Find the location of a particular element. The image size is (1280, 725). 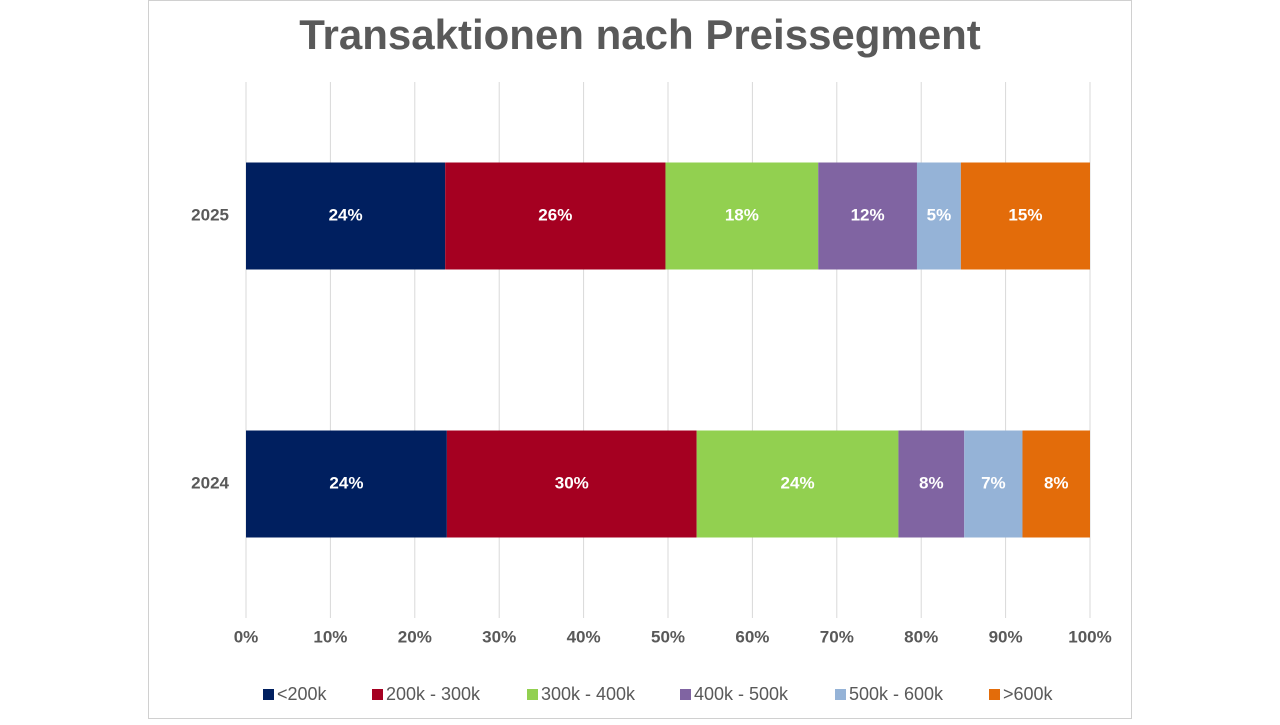

y-tick-label: 2025 is located at coordinates (210, 214).